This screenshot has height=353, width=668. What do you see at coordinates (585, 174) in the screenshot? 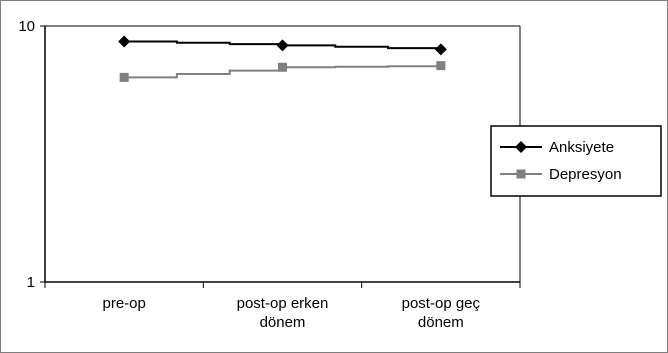
I see `legend-label-depresyon: Depresyon` at bounding box center [585, 174].